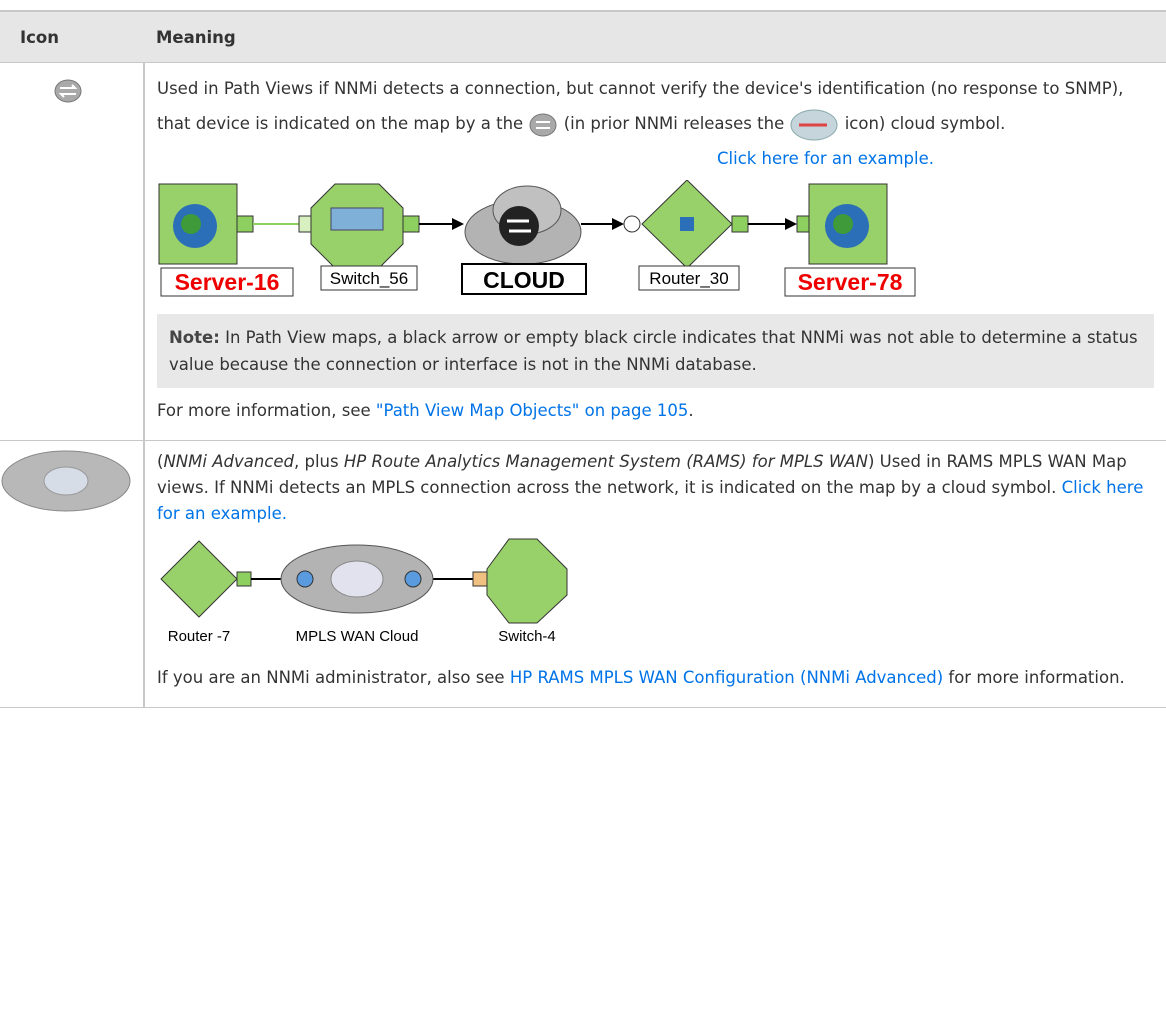 This screenshot has width=1166, height=1012. What do you see at coordinates (814, 124) in the screenshot?
I see `old-cloud-icon` at bounding box center [814, 124].